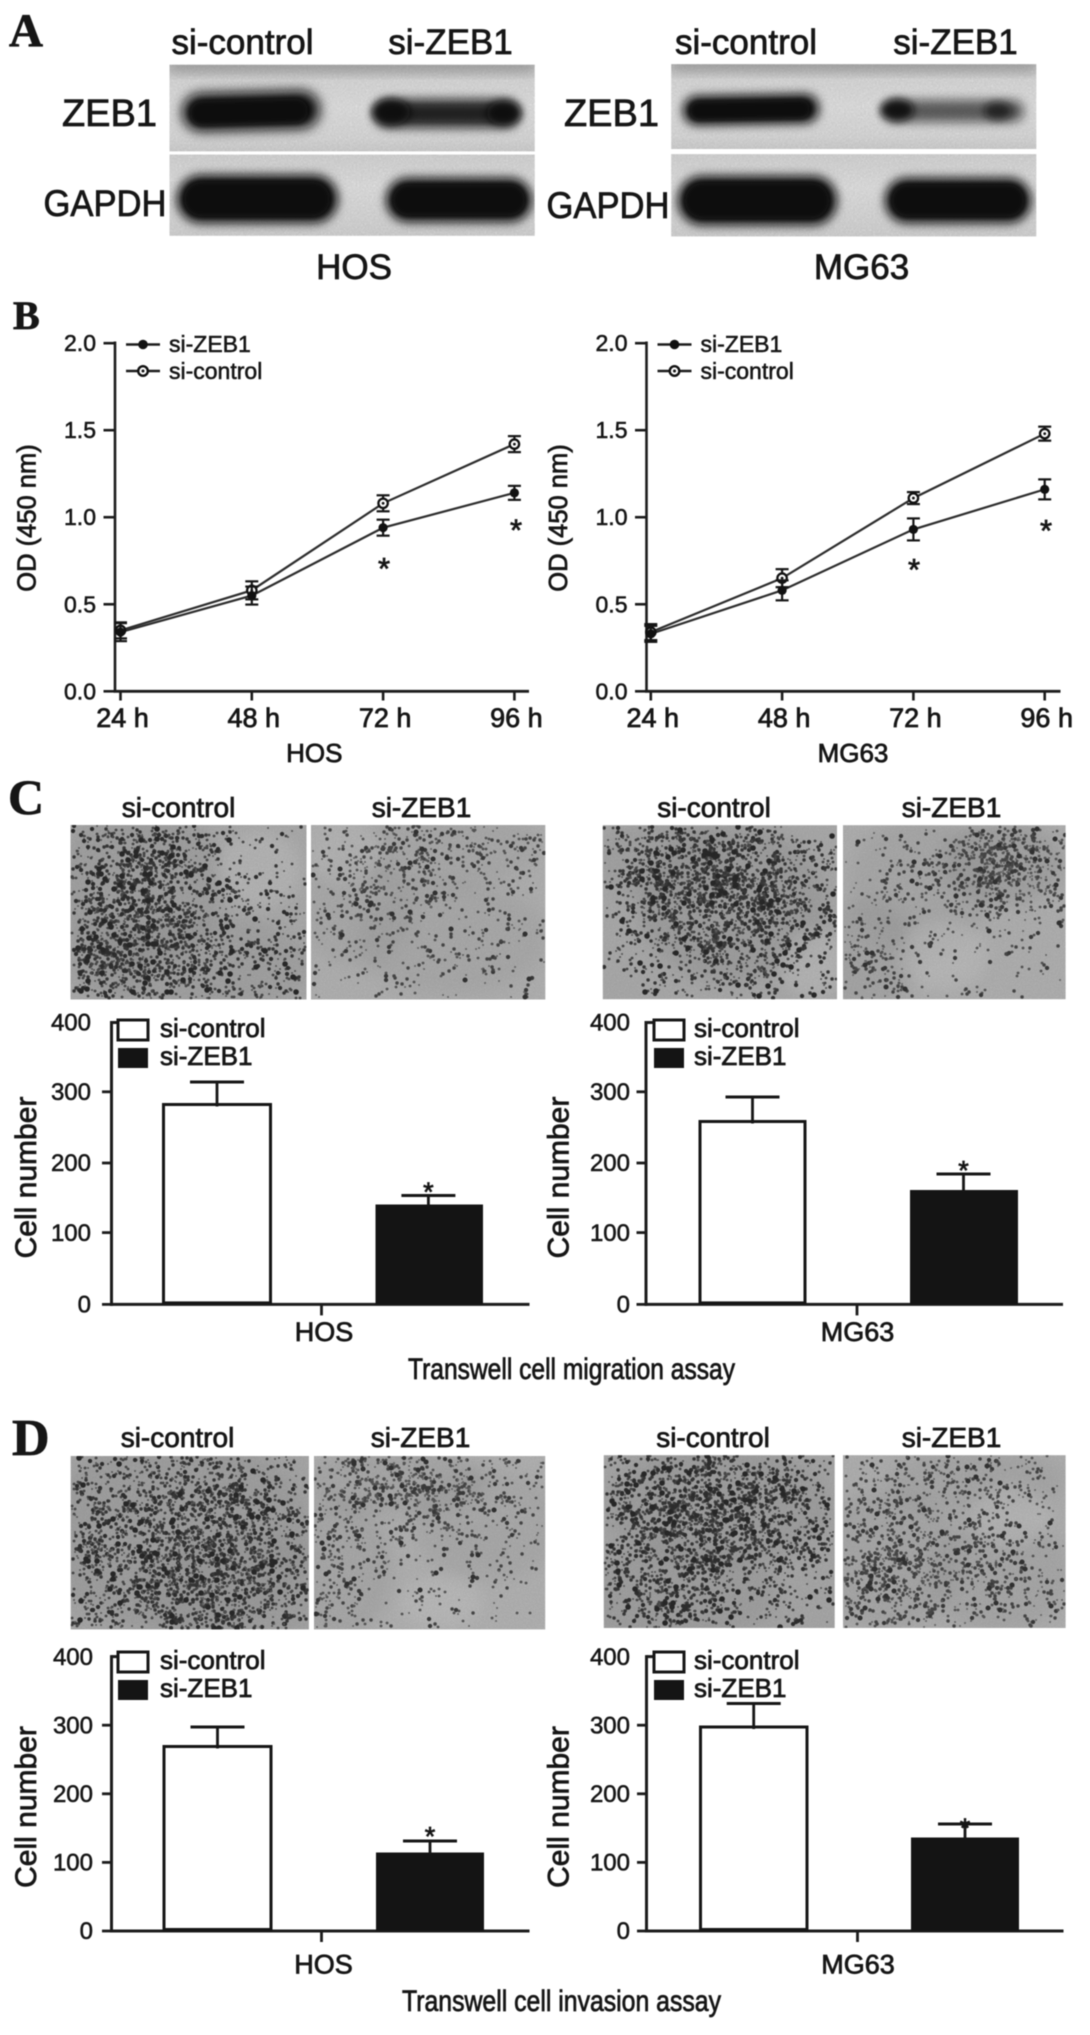  Describe the element at coordinates (26, 31) in the screenshot. I see `svg-text: A` at that location.